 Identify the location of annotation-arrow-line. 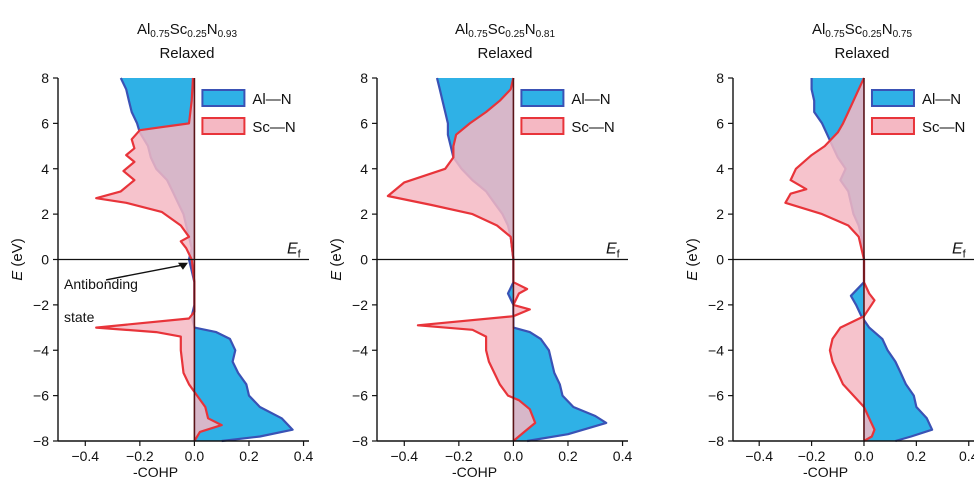
(145, 272).